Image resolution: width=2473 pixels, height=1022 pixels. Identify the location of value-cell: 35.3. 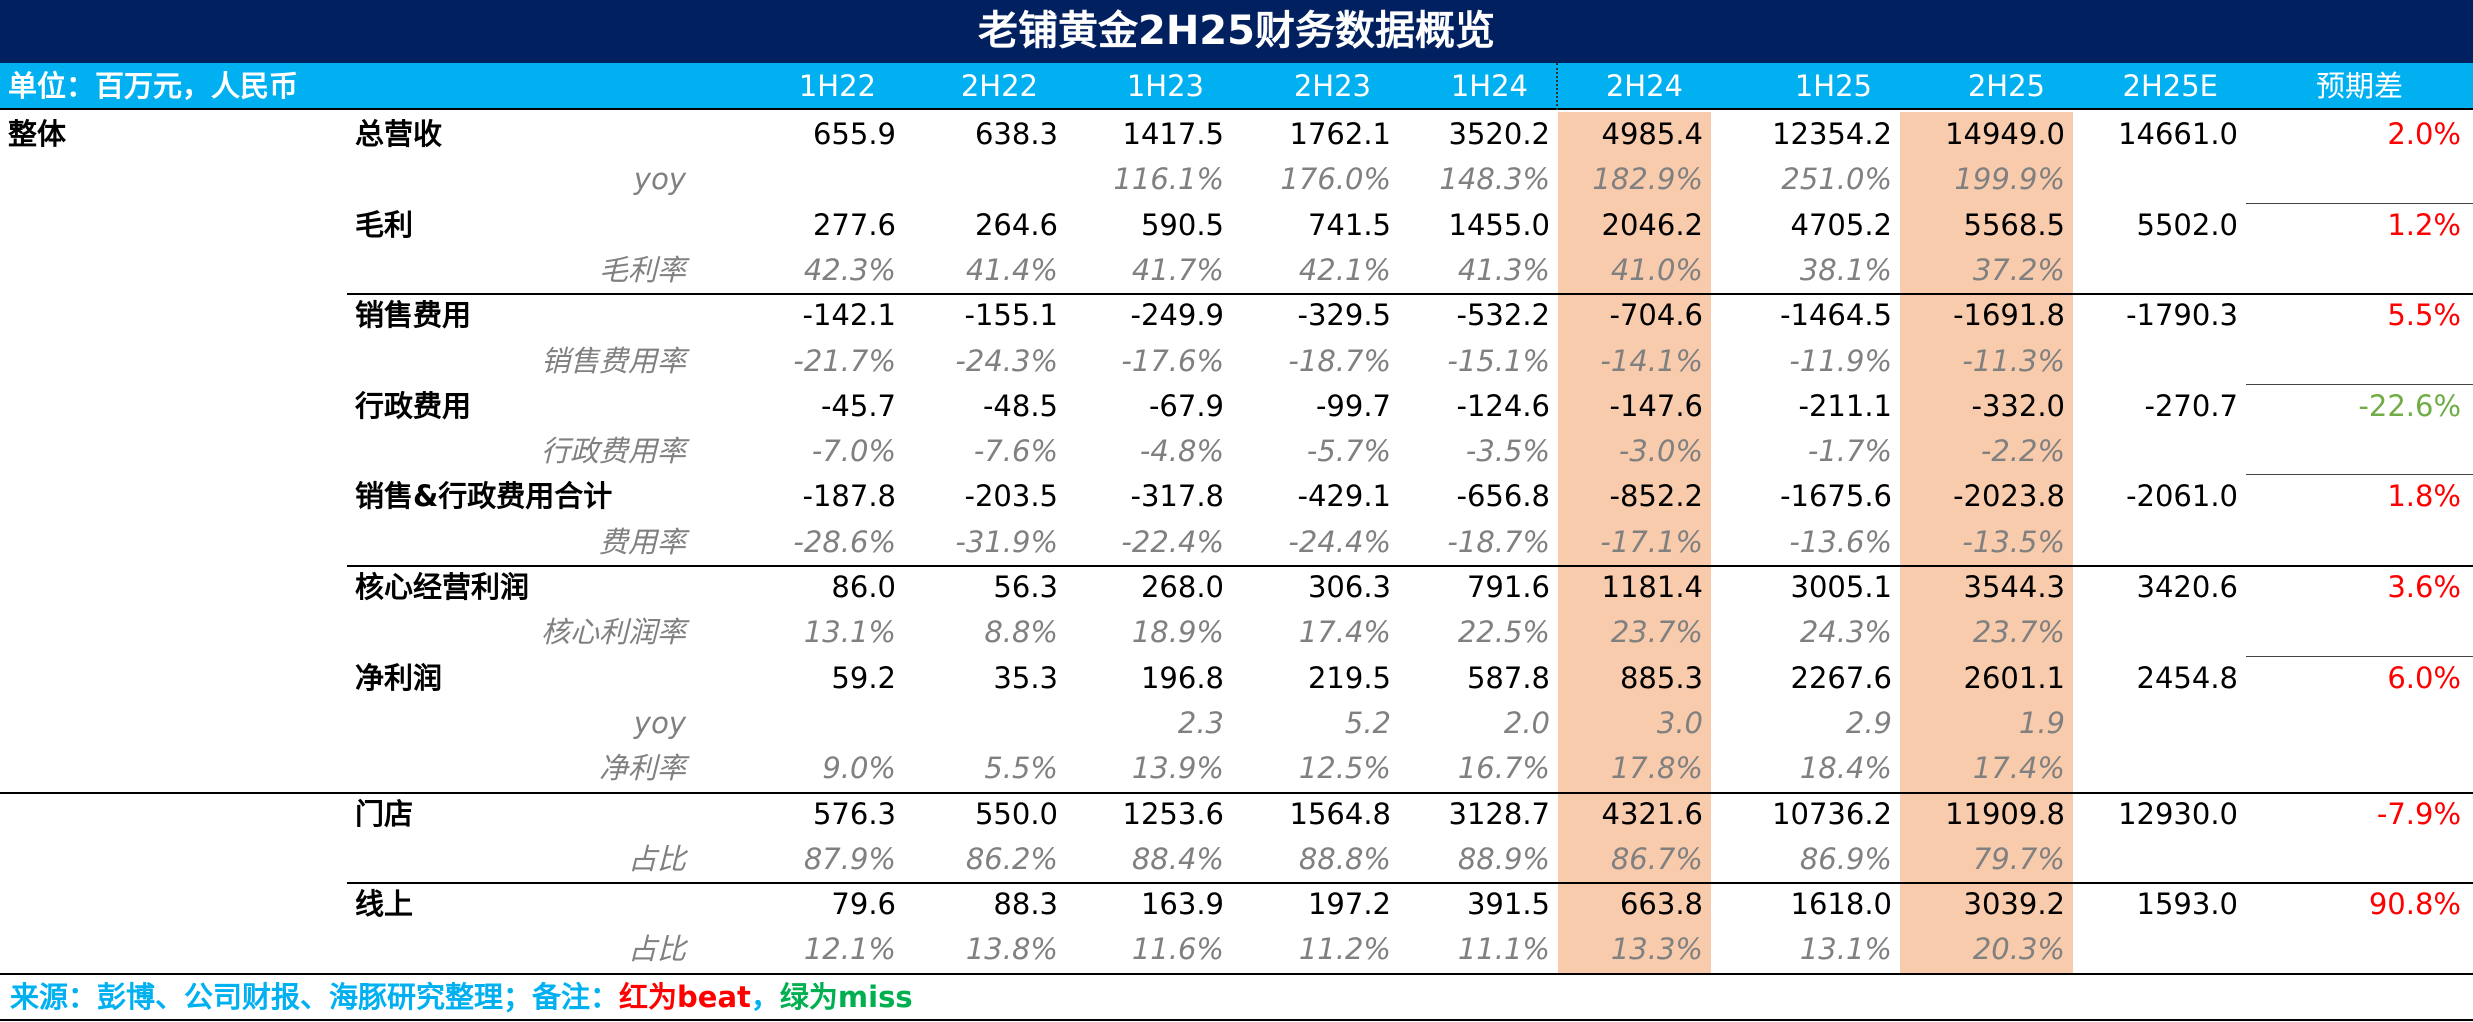
(1025, 677).